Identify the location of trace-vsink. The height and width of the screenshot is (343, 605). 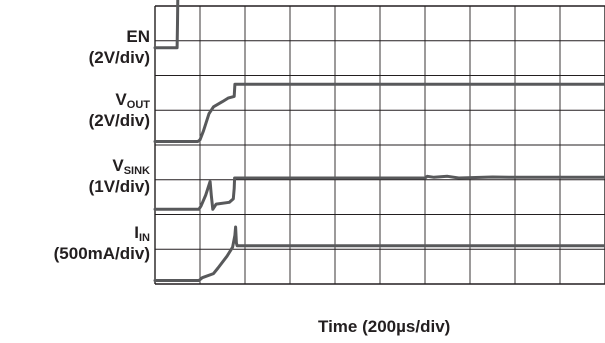
(379, 192).